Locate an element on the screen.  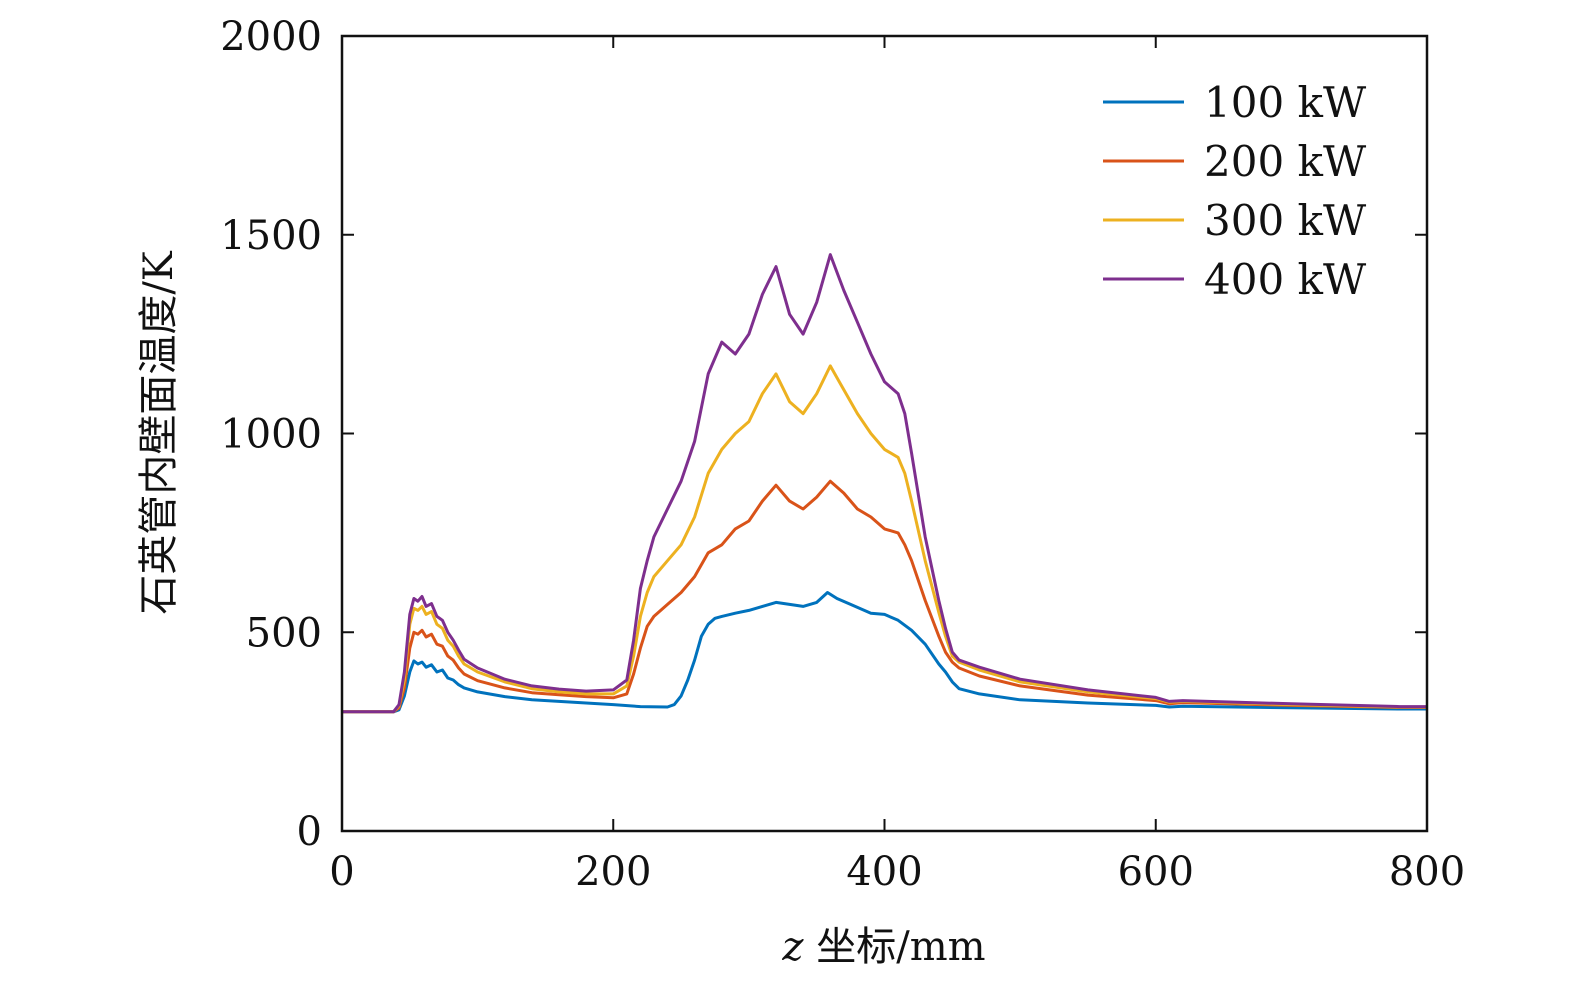
y-tick-label: 500 is located at coordinates (284, 633).